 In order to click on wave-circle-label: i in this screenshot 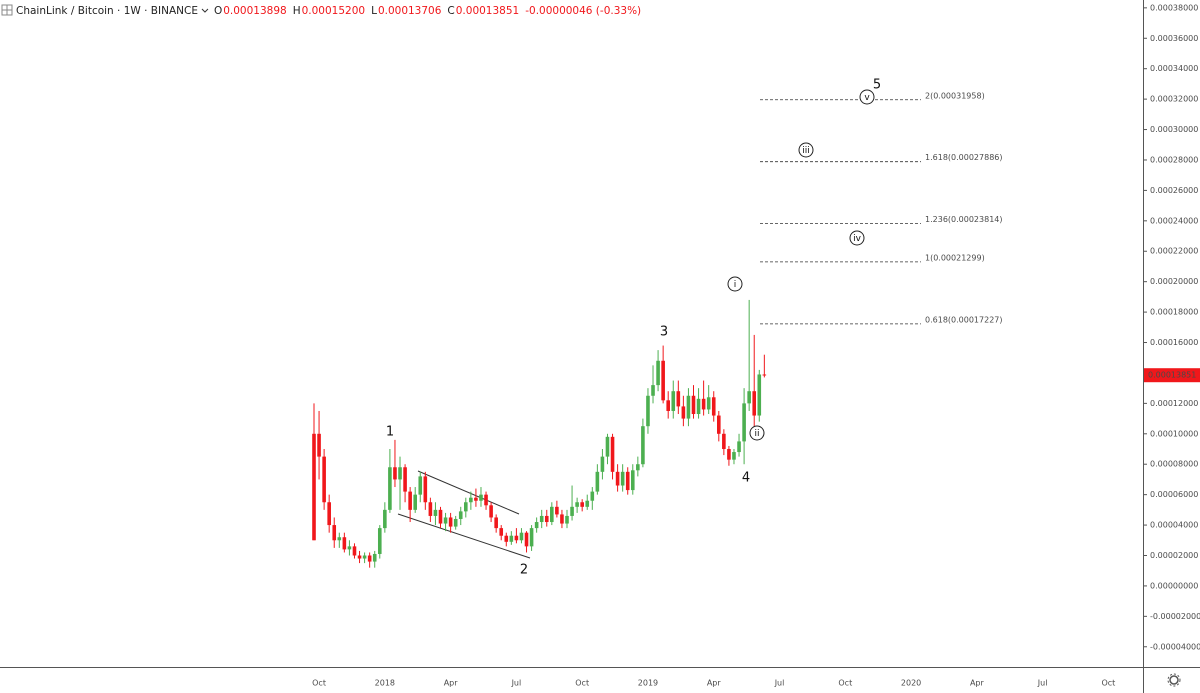, I will do `click(735, 285)`.